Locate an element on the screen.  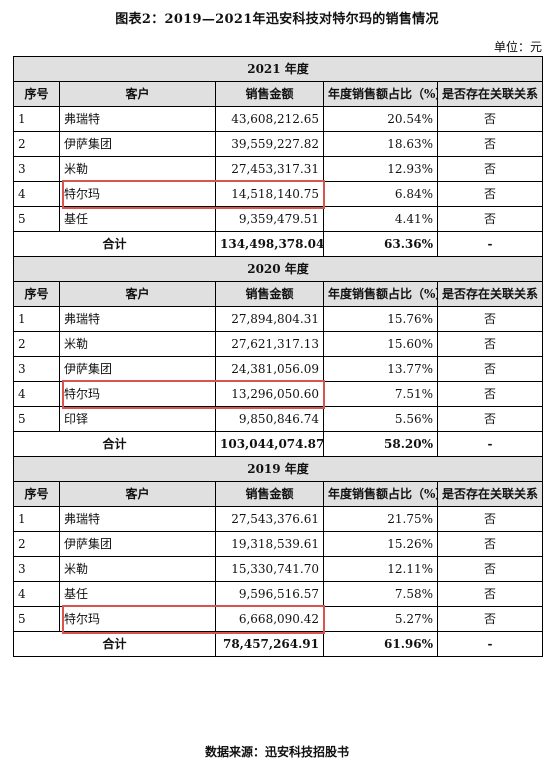
table-row: 5 印铎 9,850,846.74 5.56% 否 is located at coordinates (278, 419).